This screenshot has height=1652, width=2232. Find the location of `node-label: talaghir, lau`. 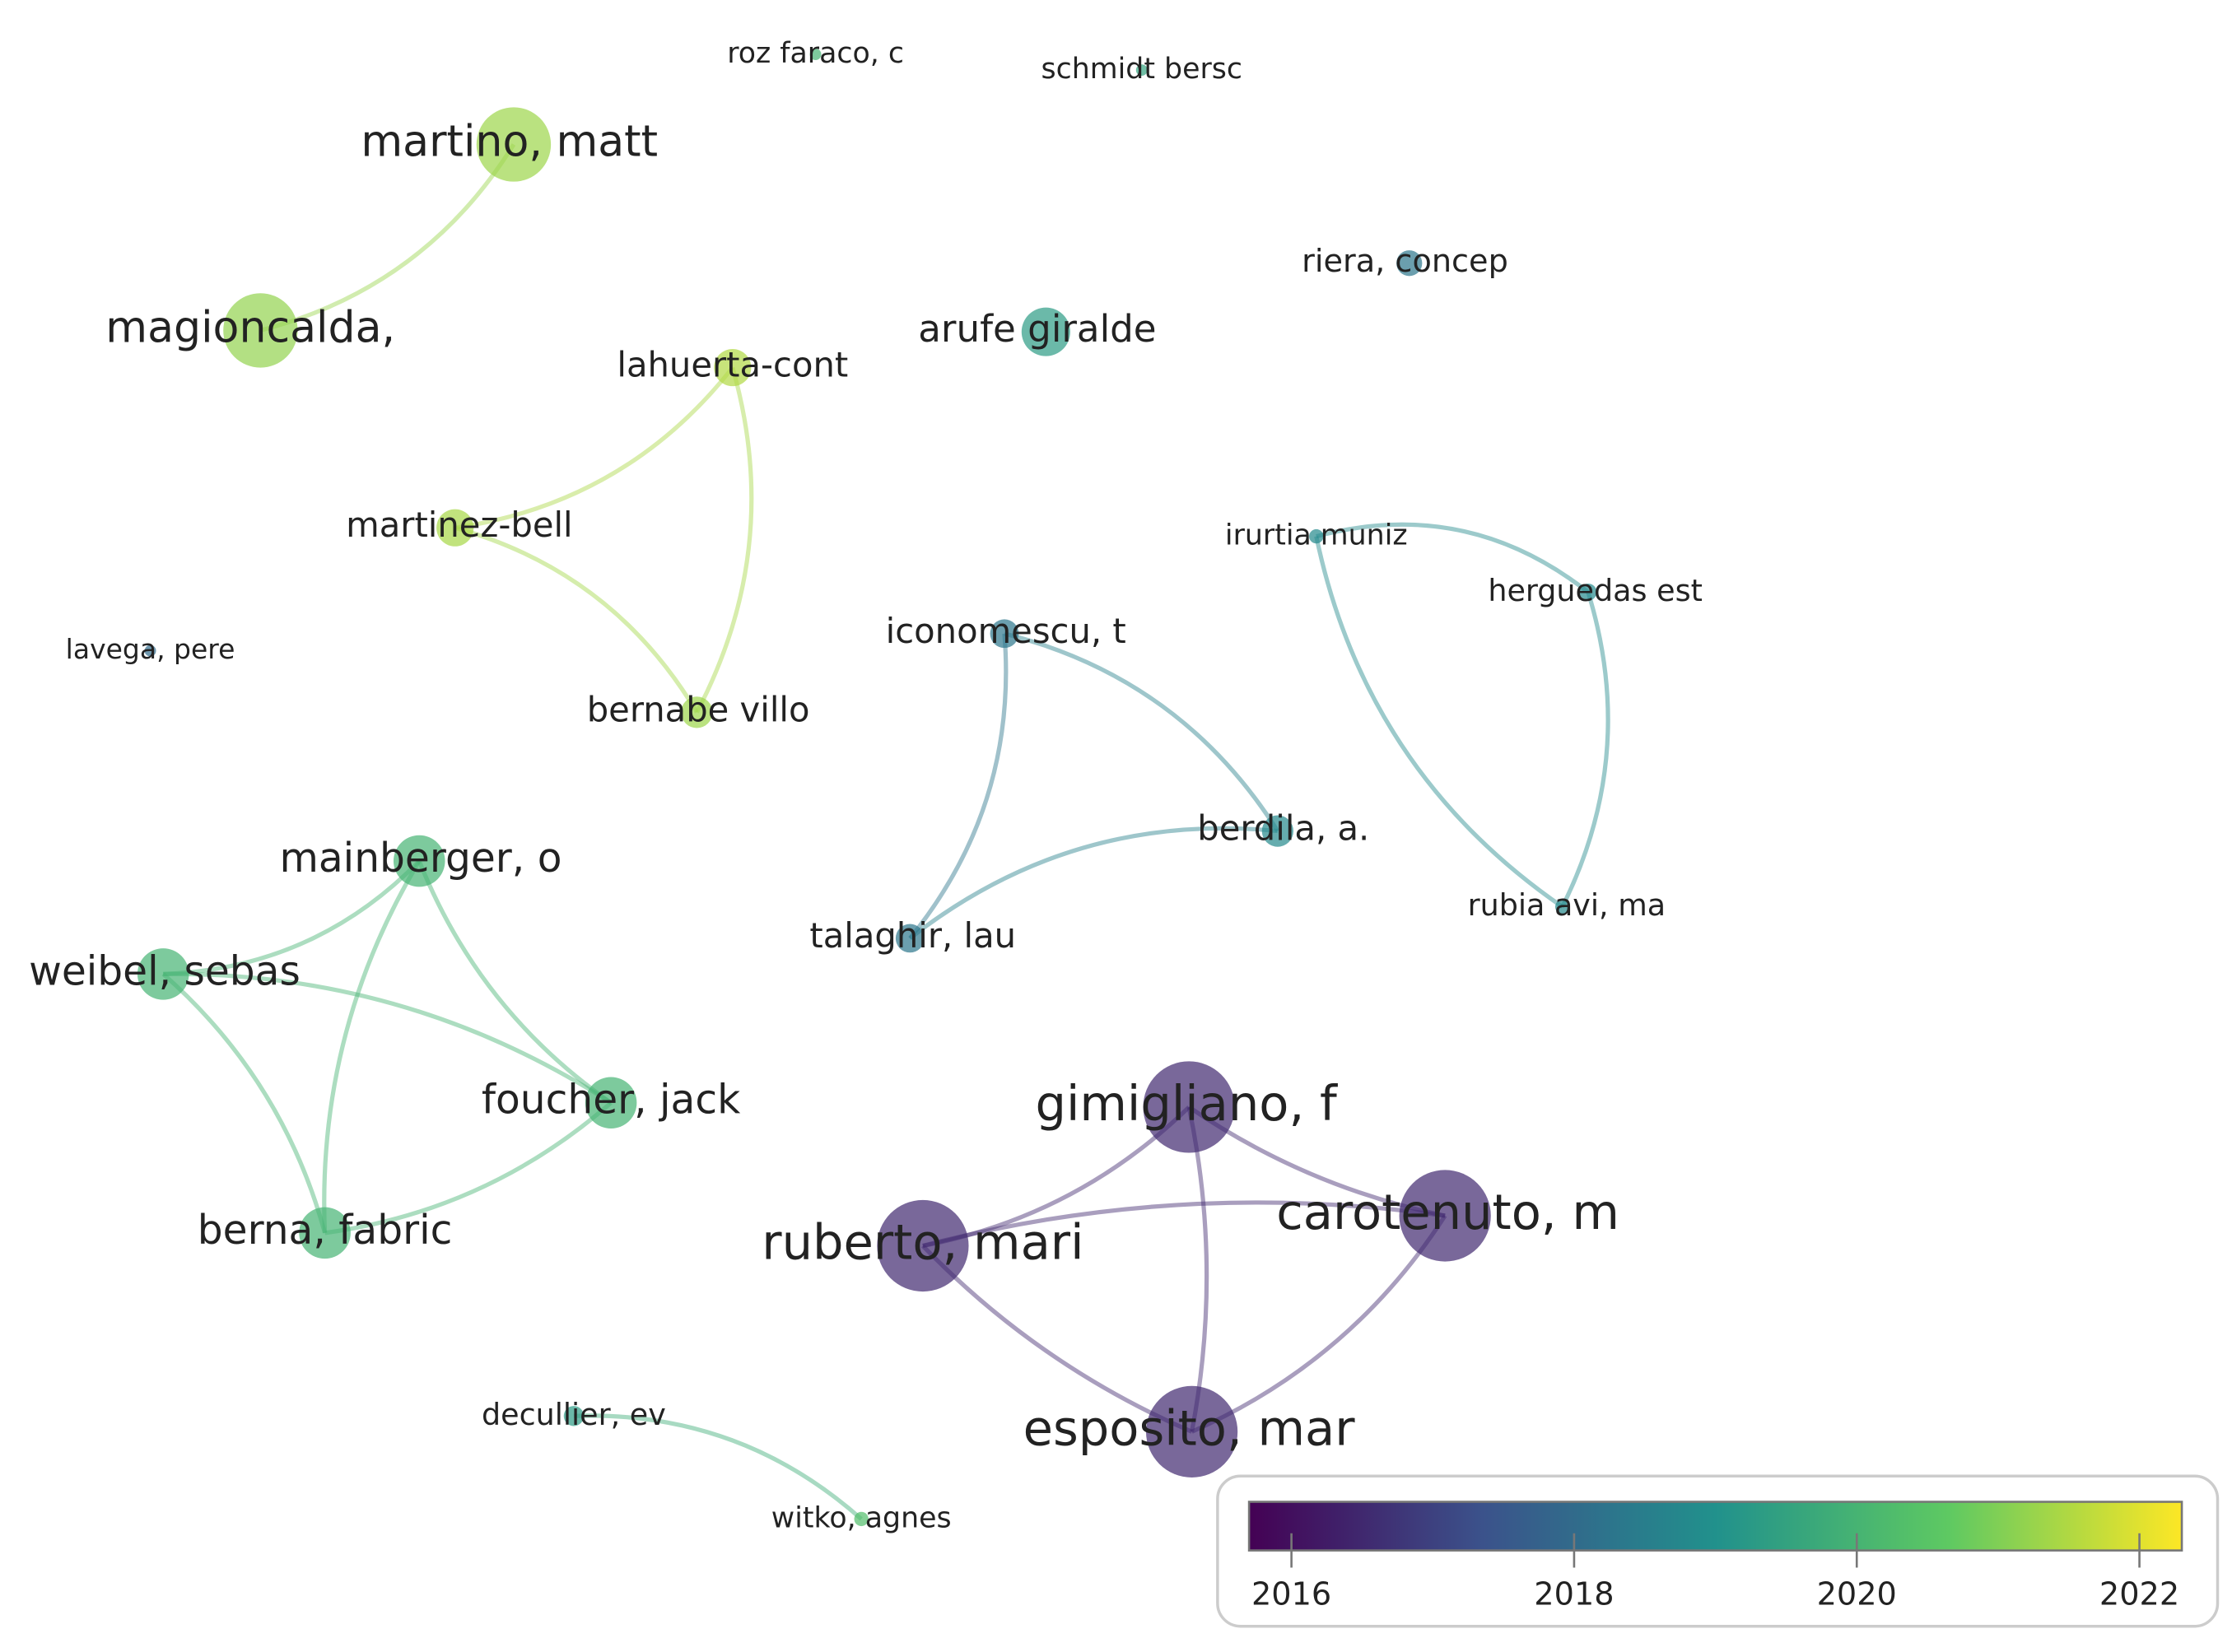

node-label: talaghir, lau is located at coordinates (913, 935).